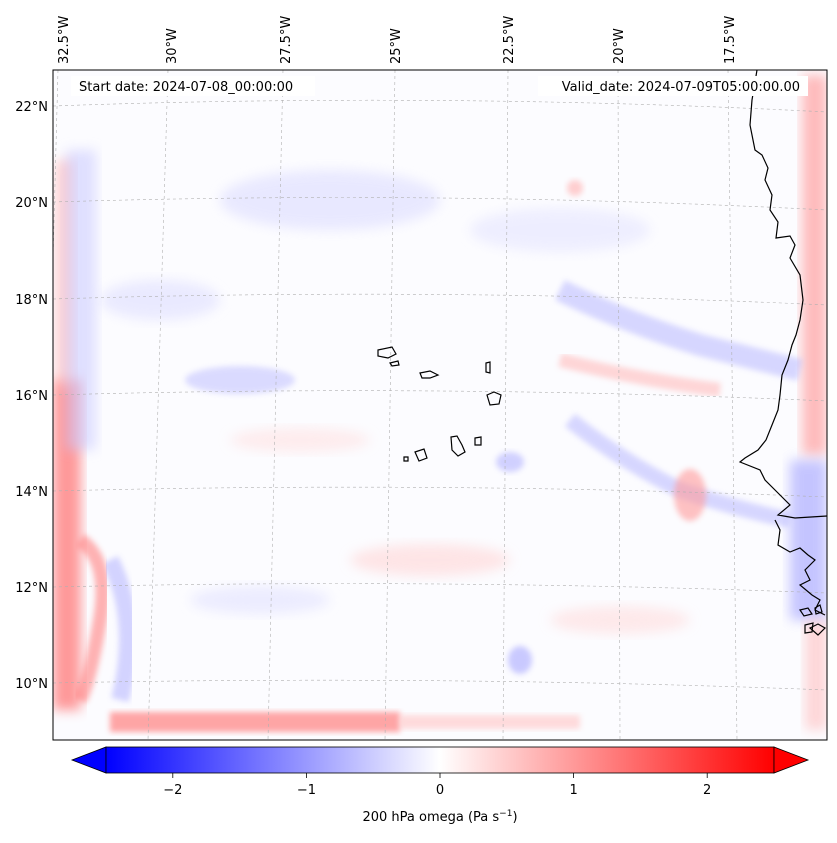 This screenshot has height=843, width=837. Describe the element at coordinates (791, 760) in the screenshot. I see `colorbar-extend-max` at that location.